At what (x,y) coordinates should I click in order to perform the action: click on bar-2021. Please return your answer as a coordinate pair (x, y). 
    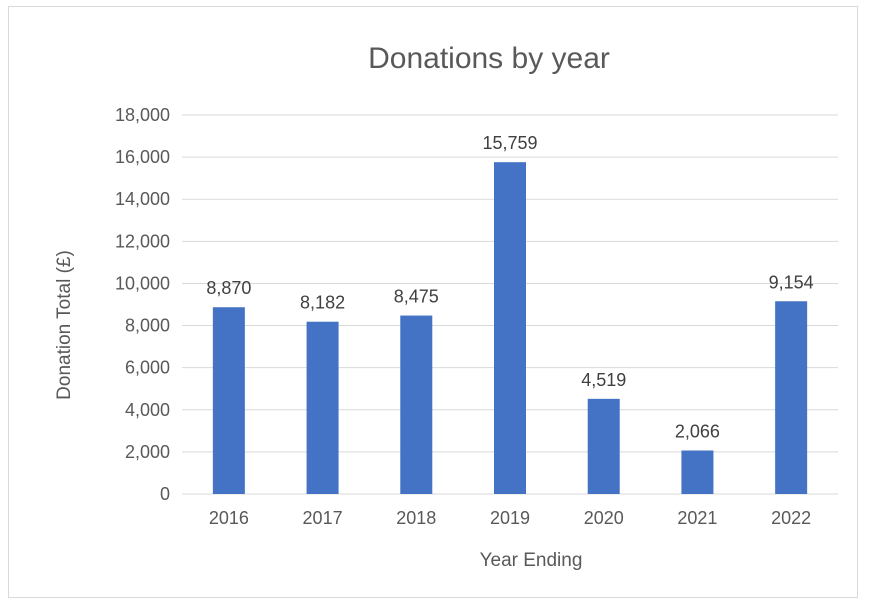
    Looking at the image, I should click on (697, 472).